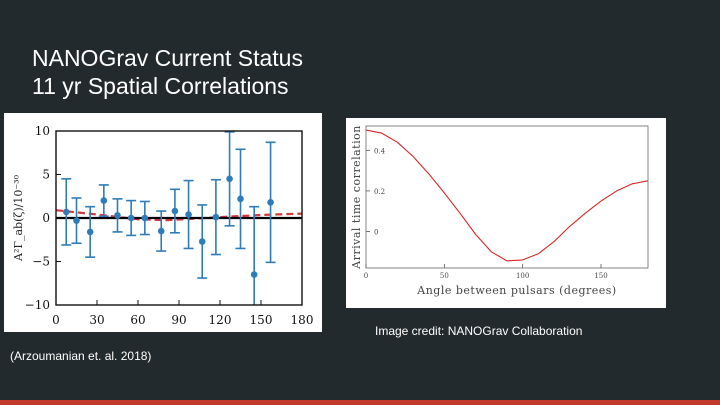  I want to click on y-axis-label: Arrival time correlation, so click(356, 197).